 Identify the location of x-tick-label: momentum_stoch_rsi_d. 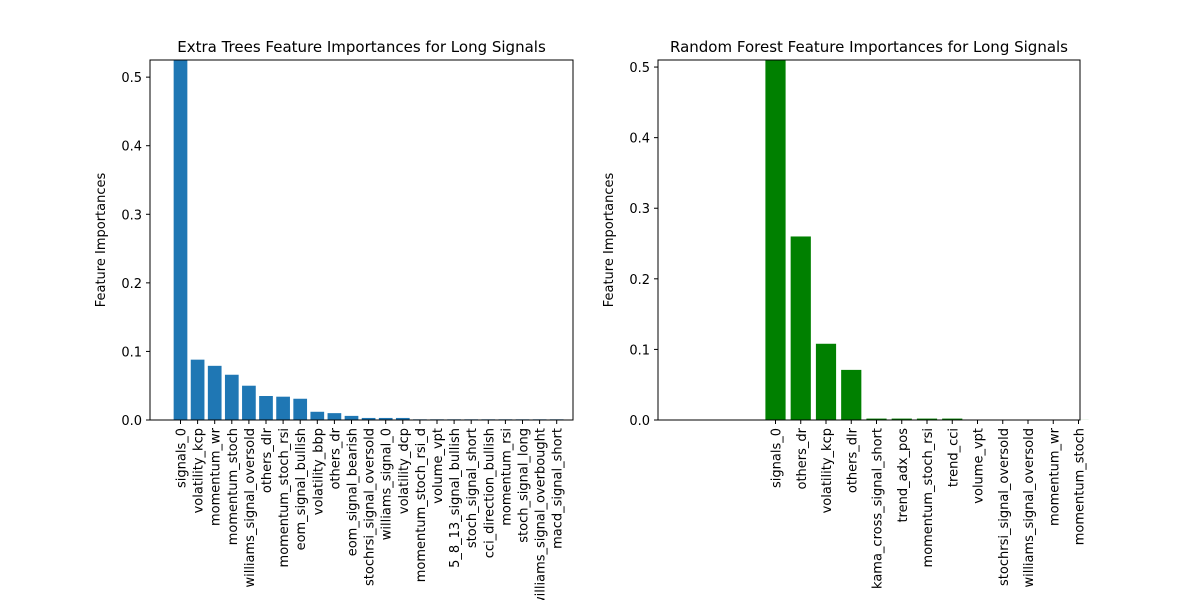
(421, 505).